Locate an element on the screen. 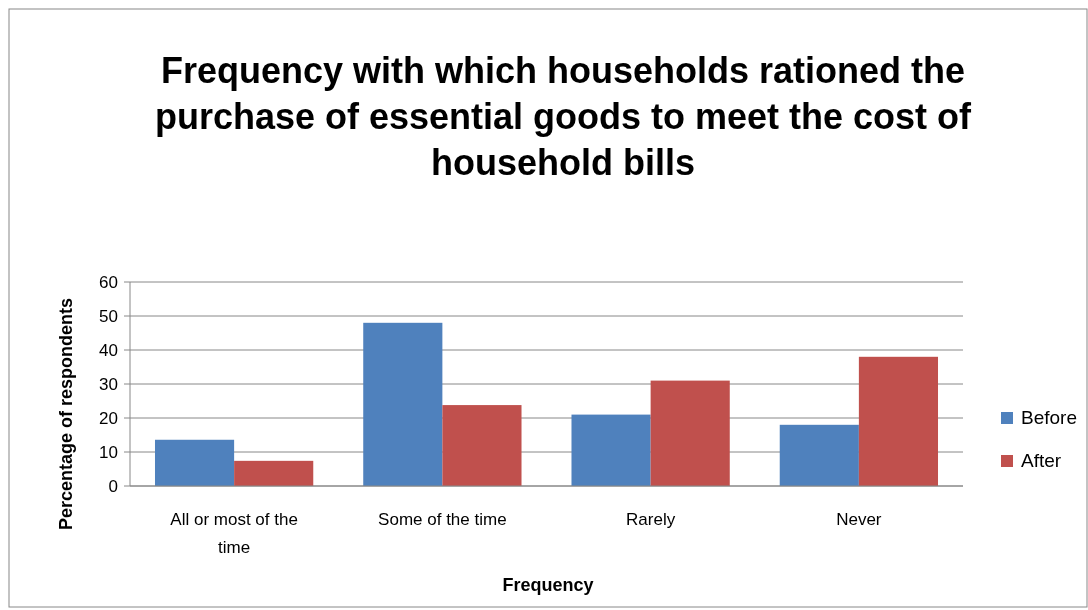 Image resolution: width=1088 pixels, height=610 pixels. y-tick-label: 50 is located at coordinates (108, 316).